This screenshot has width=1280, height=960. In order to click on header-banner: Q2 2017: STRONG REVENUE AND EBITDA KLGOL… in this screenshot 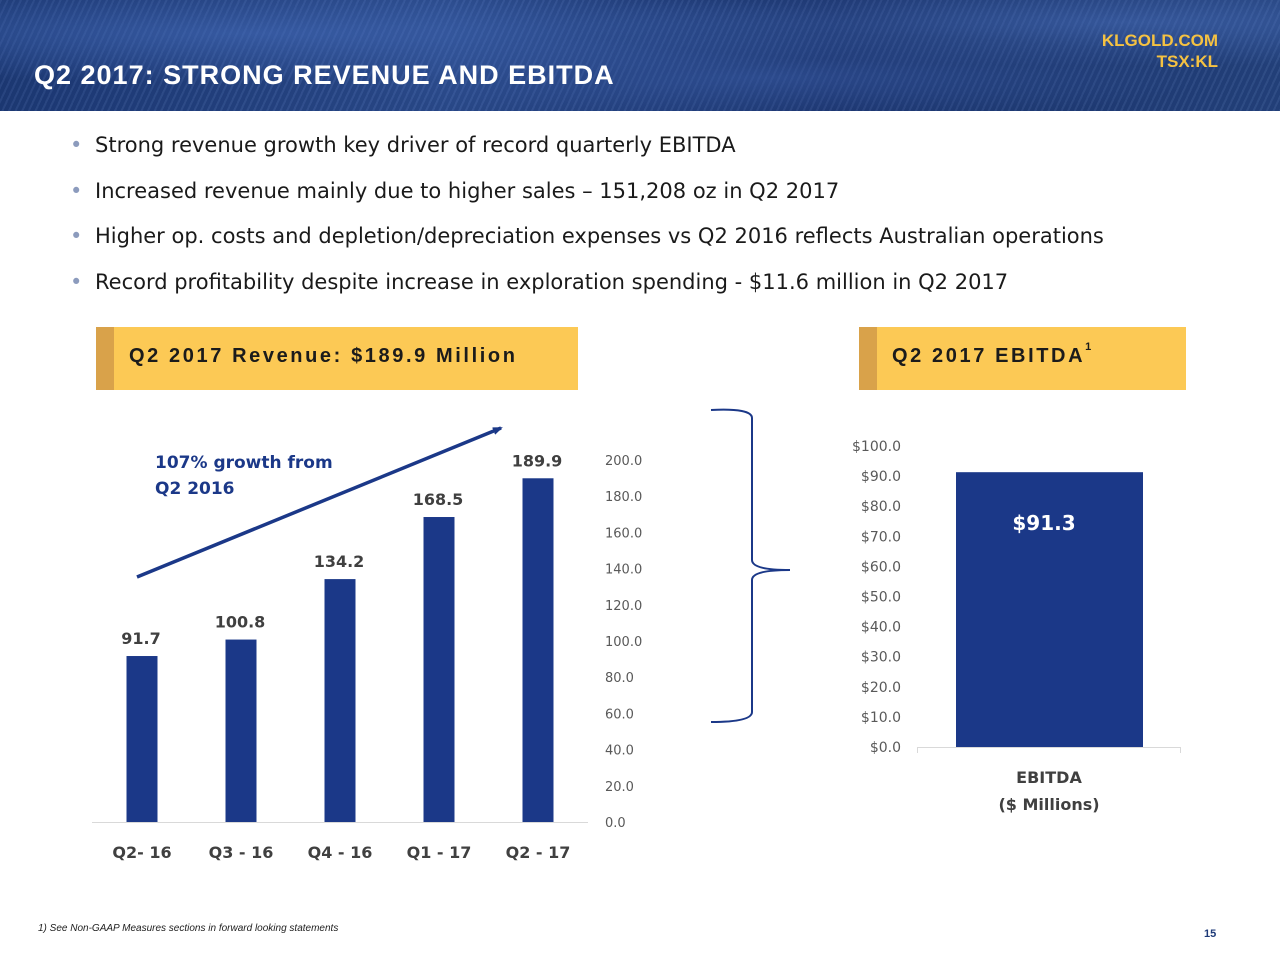, I will do `click(640, 55)`.